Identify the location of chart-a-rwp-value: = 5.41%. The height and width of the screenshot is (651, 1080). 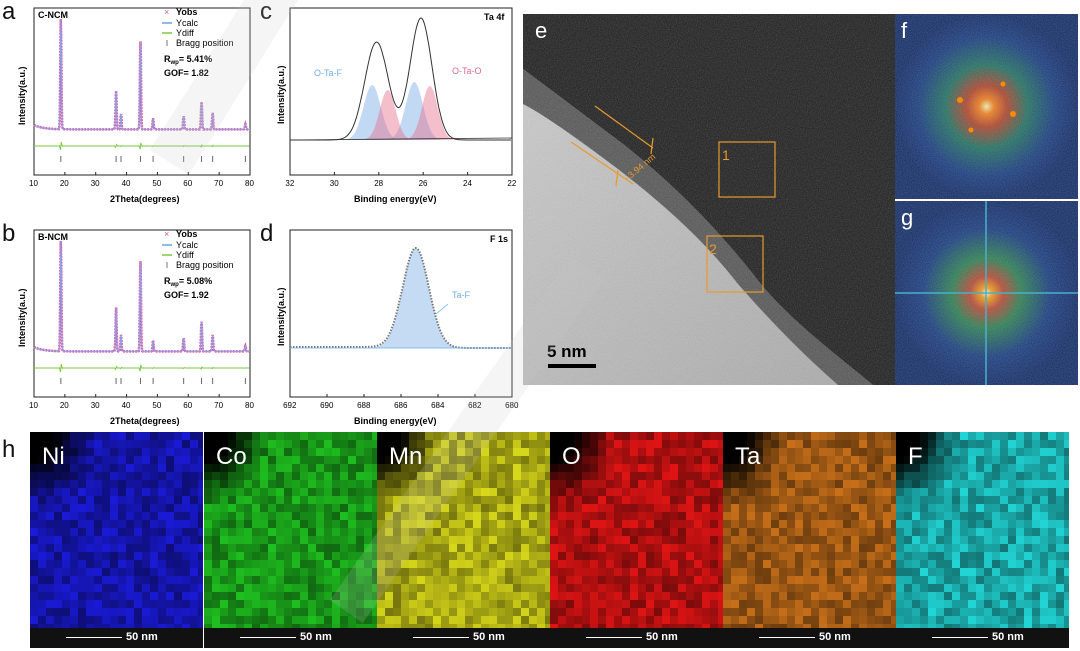
(195, 59).